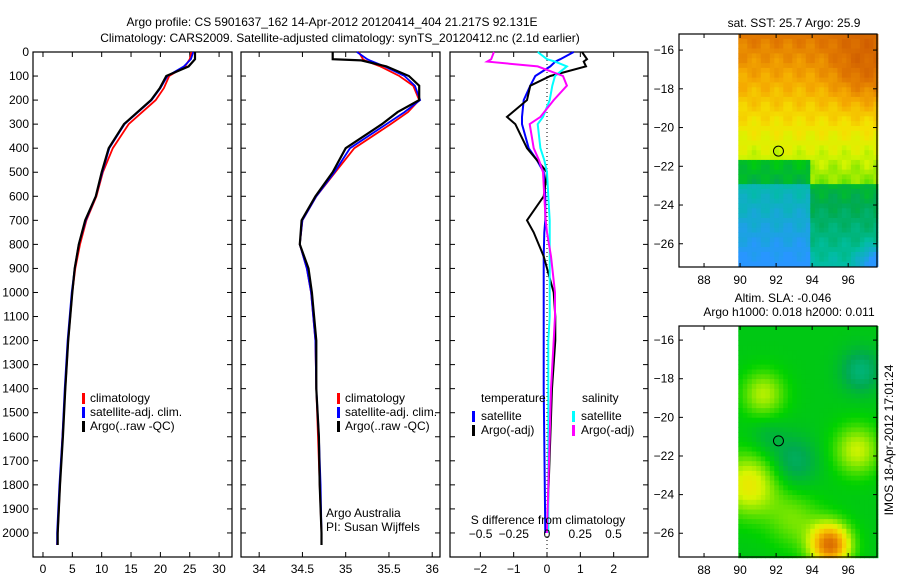  I want to click on x-tick-label: 35, so click(346, 569).